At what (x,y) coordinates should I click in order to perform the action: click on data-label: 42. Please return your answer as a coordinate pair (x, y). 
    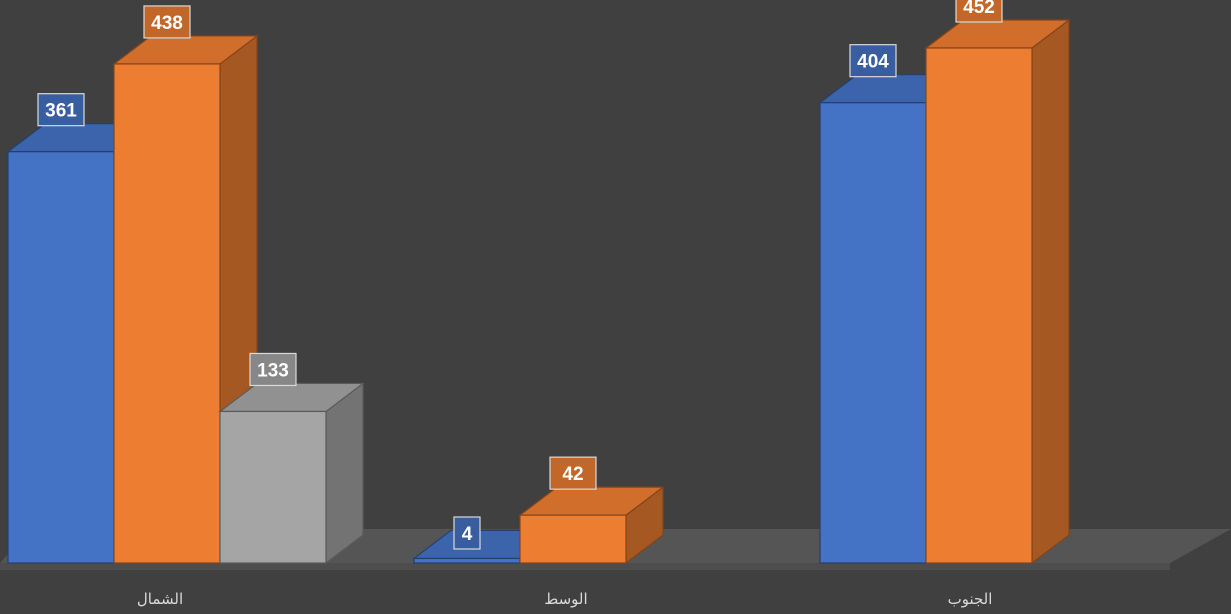
    Looking at the image, I should click on (573, 473).